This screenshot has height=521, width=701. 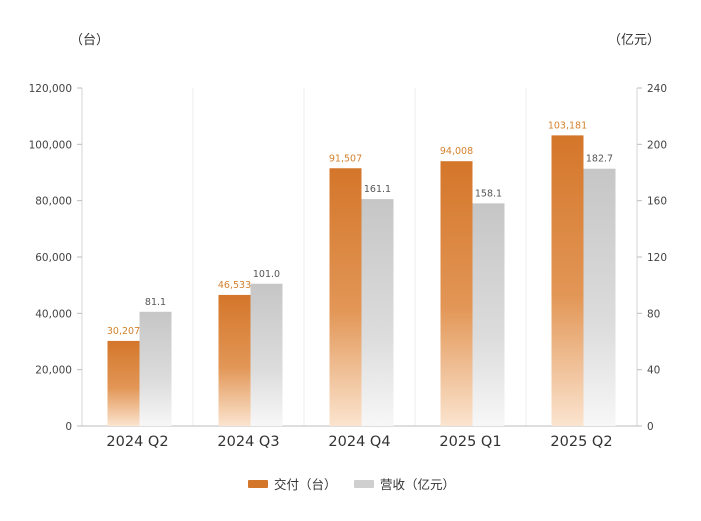 I want to click on right-tick-label: 160, so click(x=657, y=202).